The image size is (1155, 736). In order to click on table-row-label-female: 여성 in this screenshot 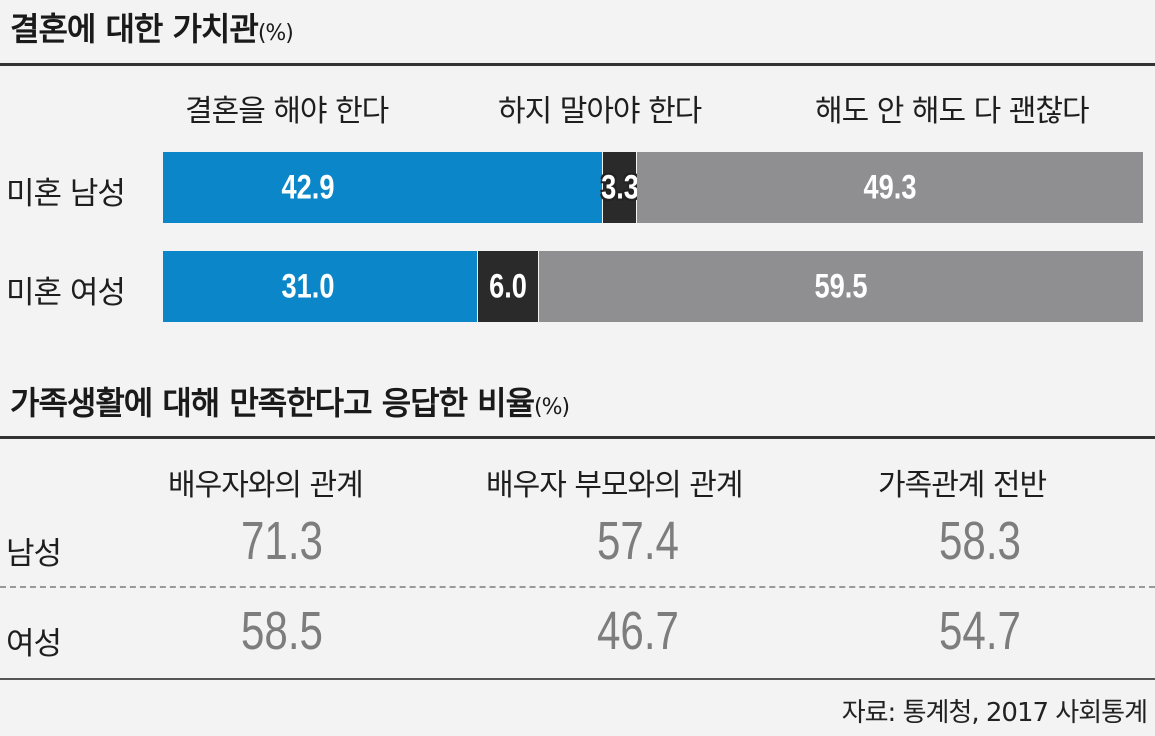, I will do `click(34, 644)`.